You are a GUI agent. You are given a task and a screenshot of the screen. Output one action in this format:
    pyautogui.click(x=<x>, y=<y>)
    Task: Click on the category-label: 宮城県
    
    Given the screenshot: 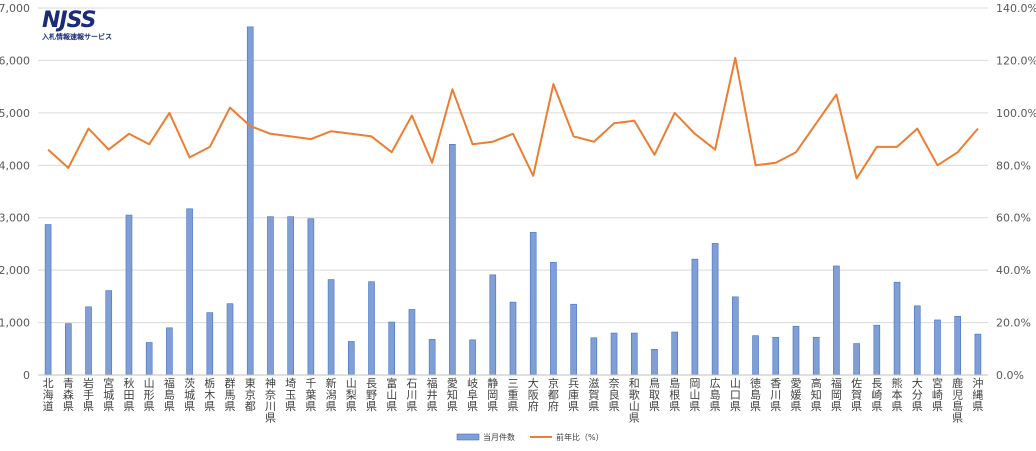 What is the action you would take?
    pyautogui.click(x=108, y=394)
    